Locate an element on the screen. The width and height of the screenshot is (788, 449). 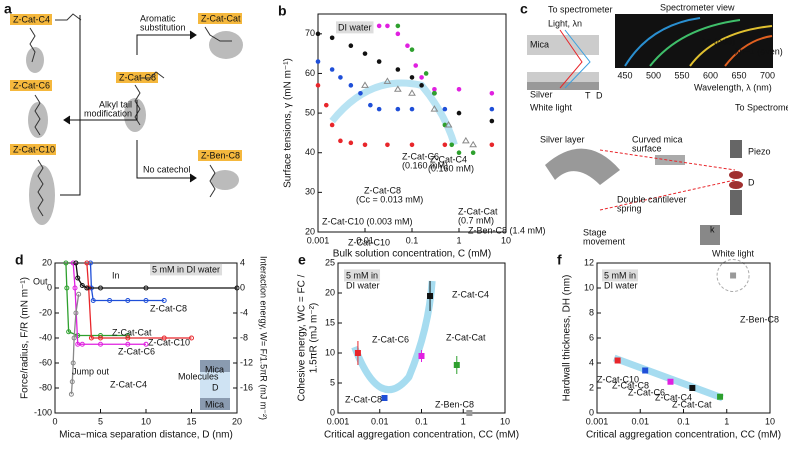
series-label: Z-Cat-C6 is located at coordinates (390, 339).